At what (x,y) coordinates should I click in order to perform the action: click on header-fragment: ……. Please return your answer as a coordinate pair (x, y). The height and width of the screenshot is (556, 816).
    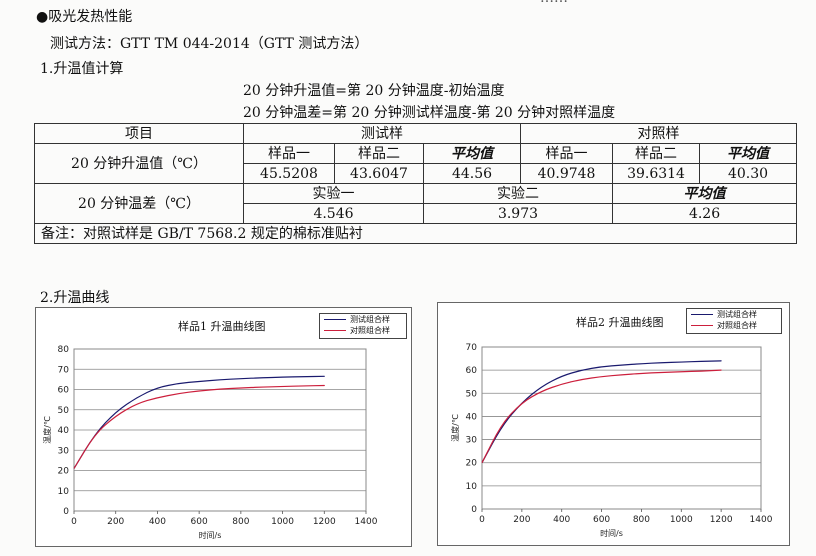
    Looking at the image, I should click on (554, 3).